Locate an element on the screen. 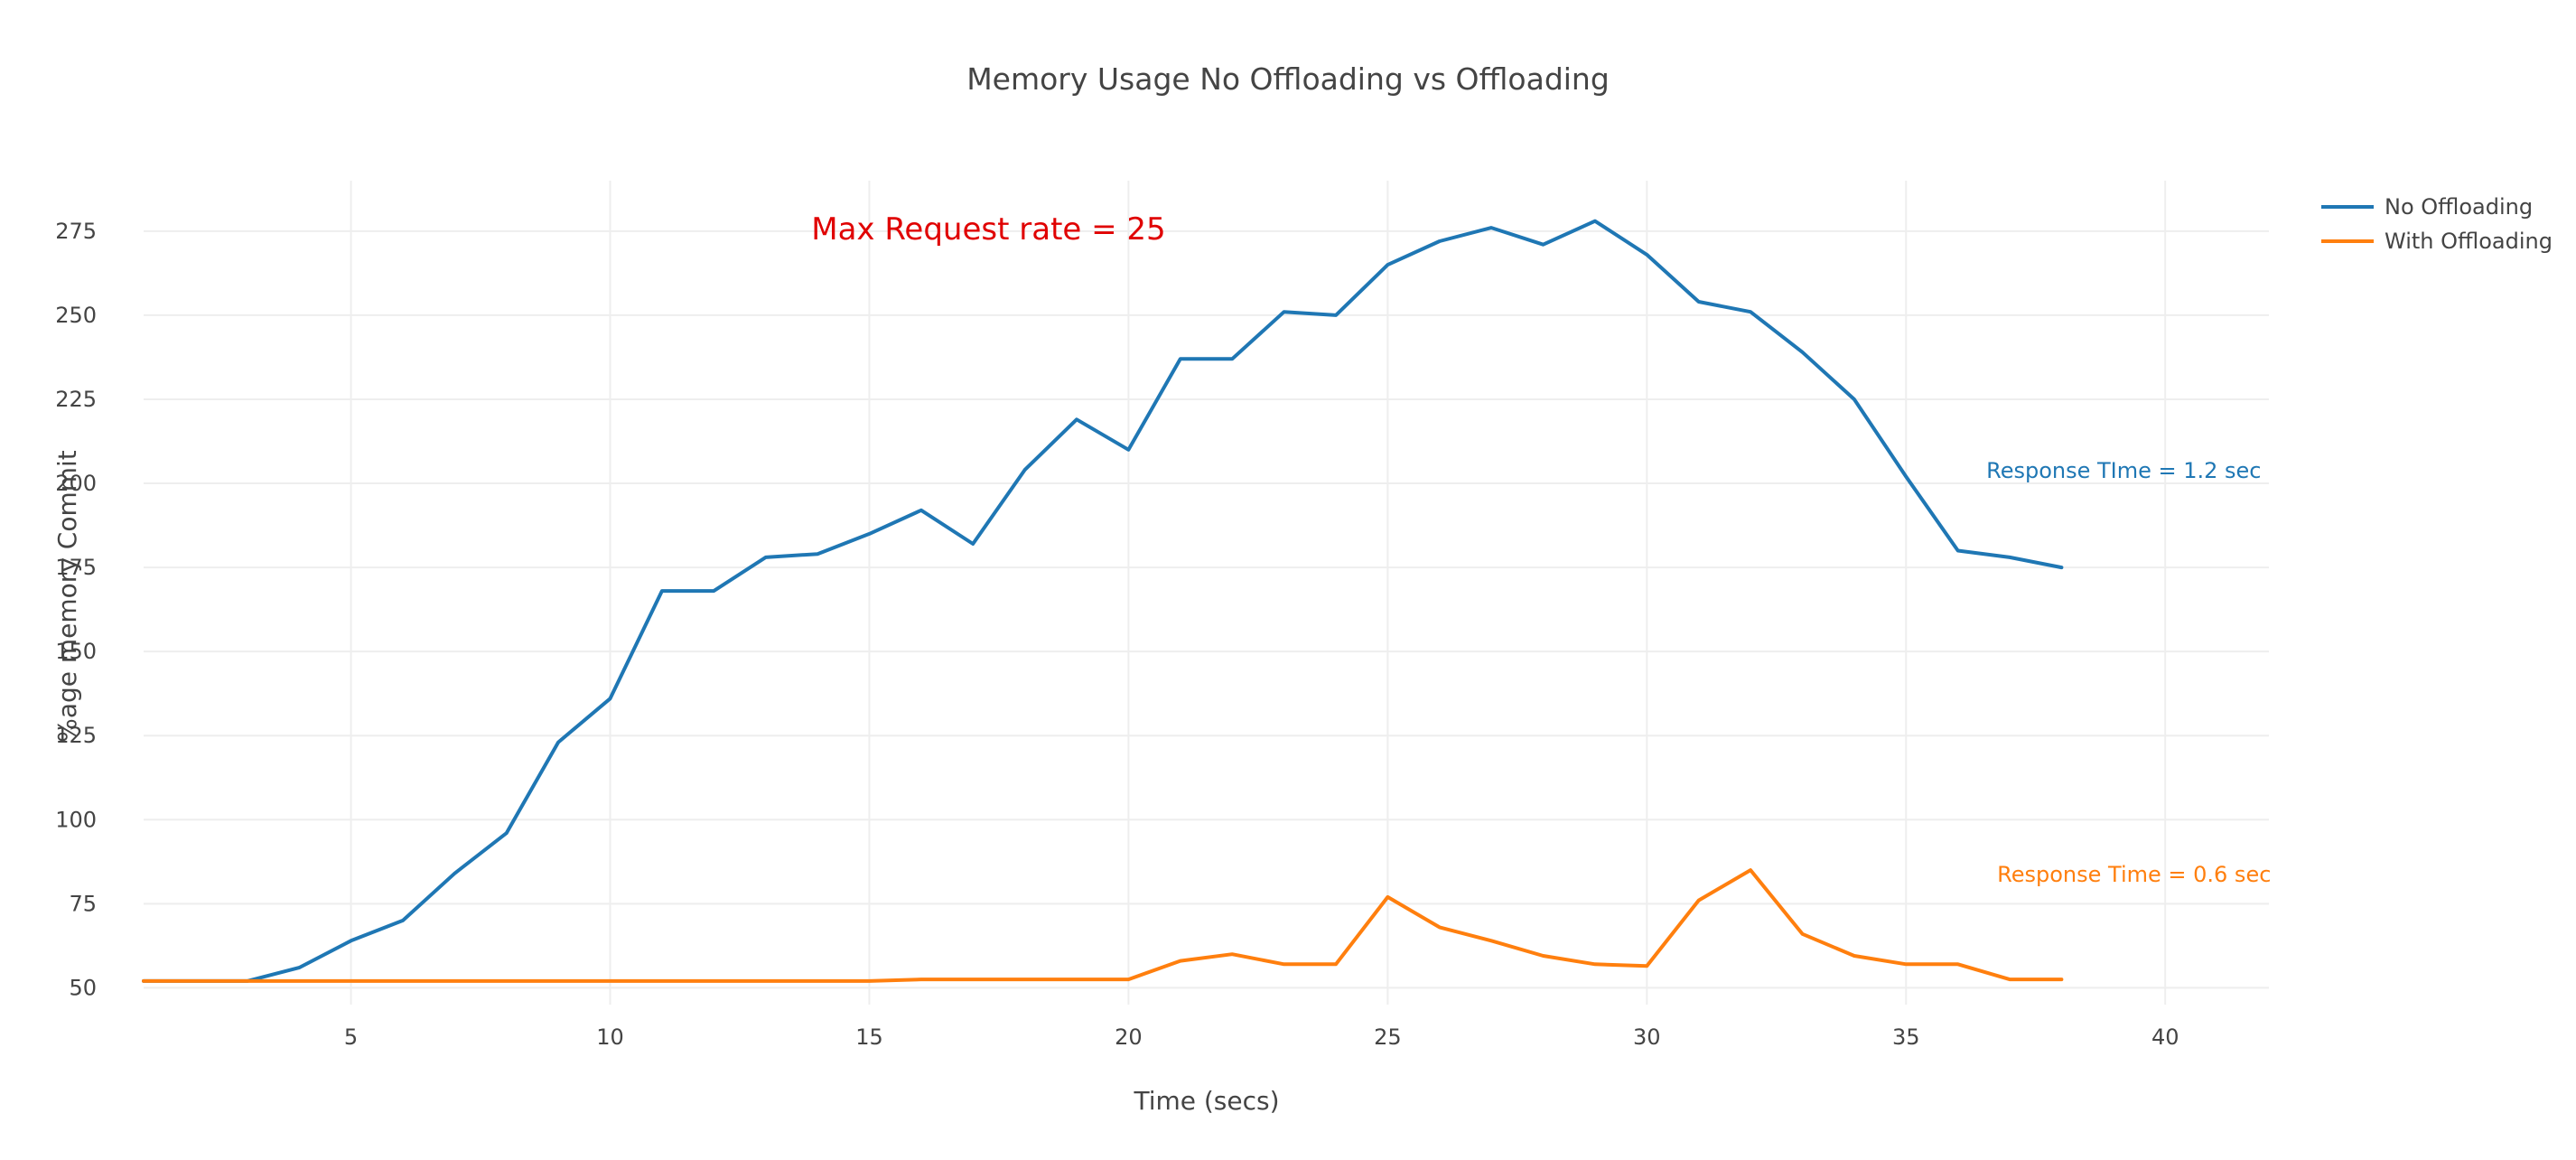  chart-title: Memory Usage No Offloading vs Offloading is located at coordinates (1288, 79).